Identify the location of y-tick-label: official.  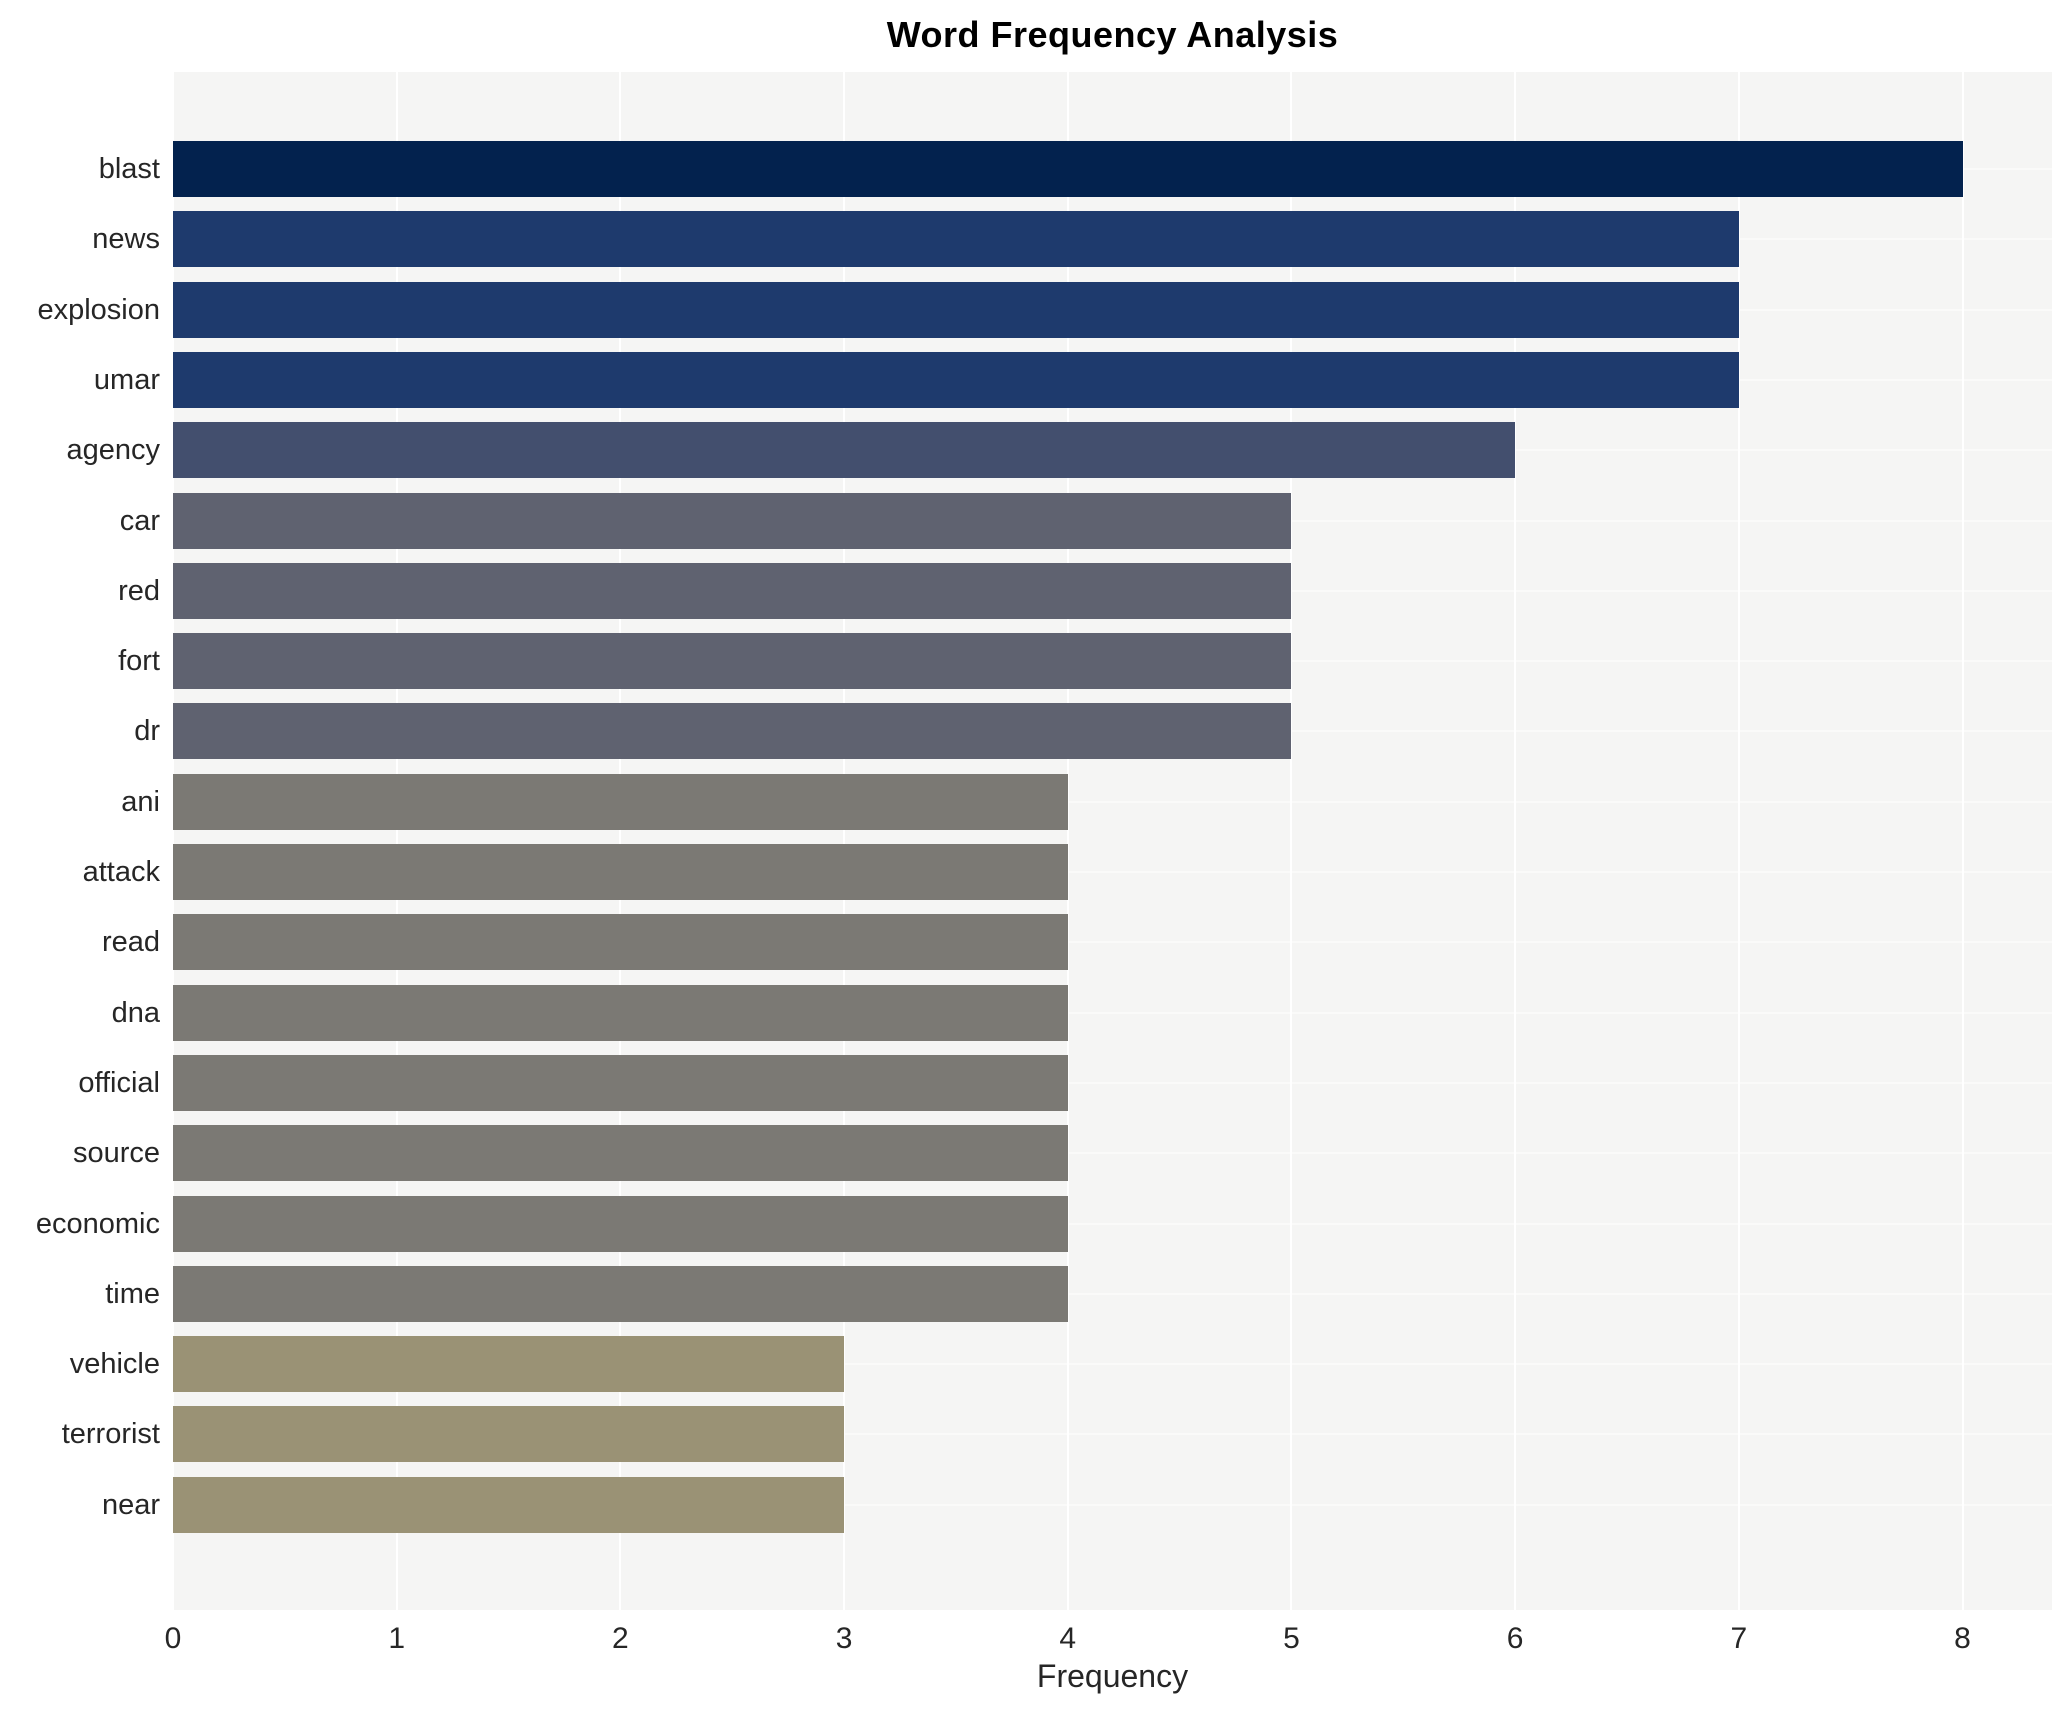
(119, 1082).